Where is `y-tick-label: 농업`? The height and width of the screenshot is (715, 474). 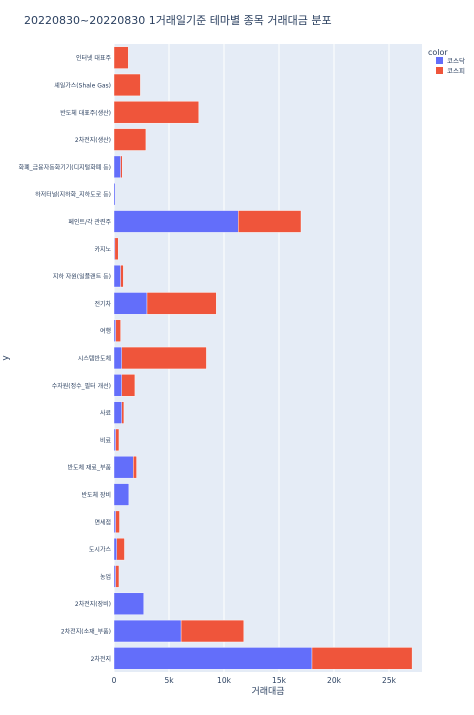
y-tick-label: 농업 is located at coordinates (105, 577).